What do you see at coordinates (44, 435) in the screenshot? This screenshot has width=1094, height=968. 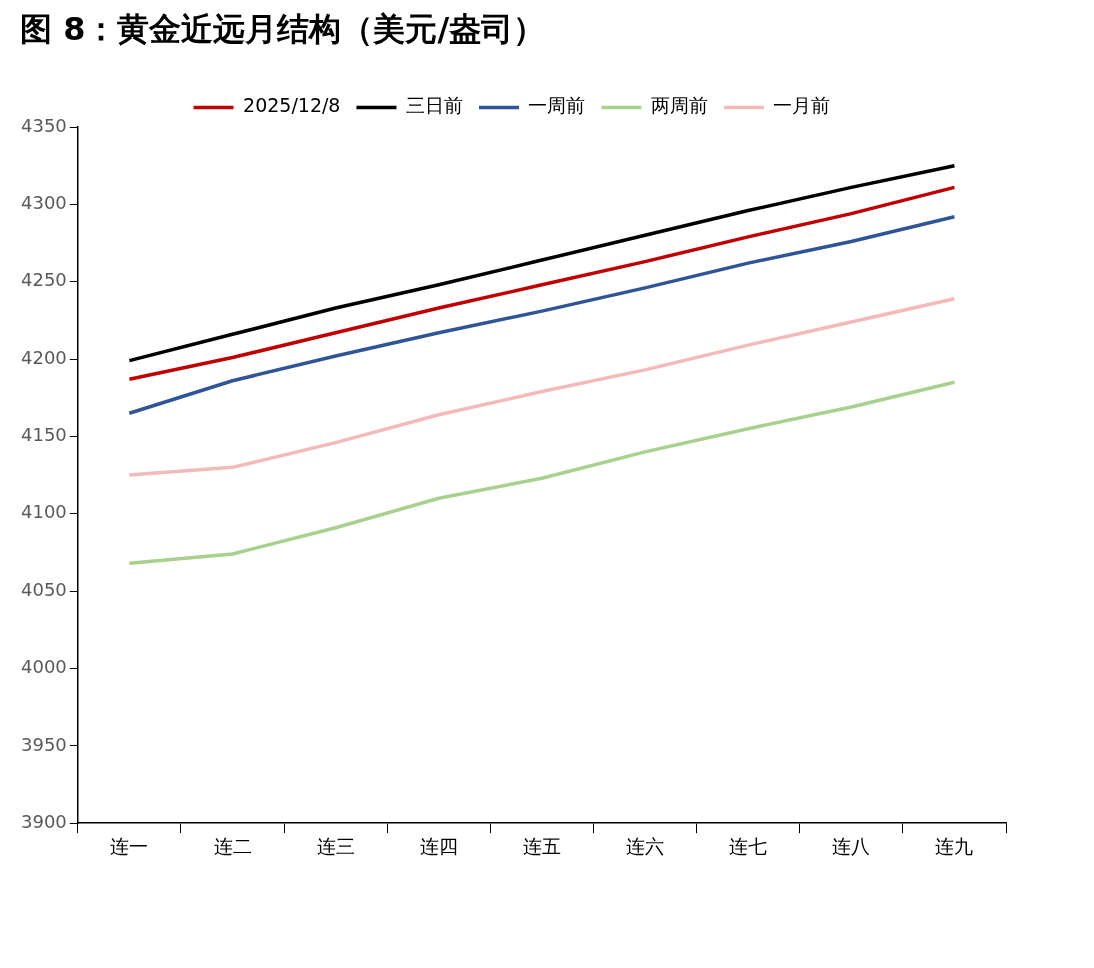 I see `y-tick-label: 4150` at bounding box center [44, 435].